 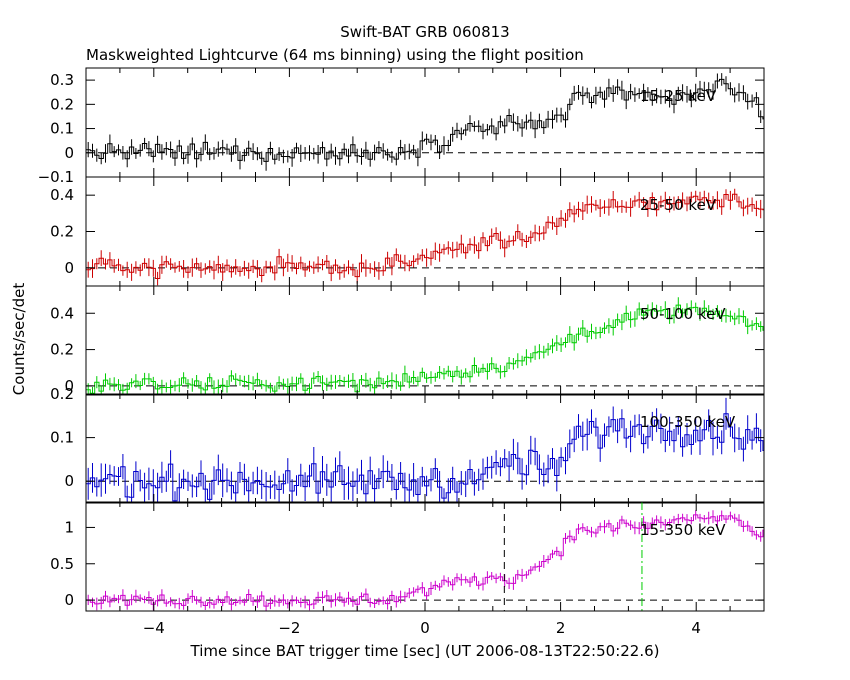 What do you see at coordinates (678, 96) in the screenshot?
I see `band-label: 15-25 keV` at bounding box center [678, 96].